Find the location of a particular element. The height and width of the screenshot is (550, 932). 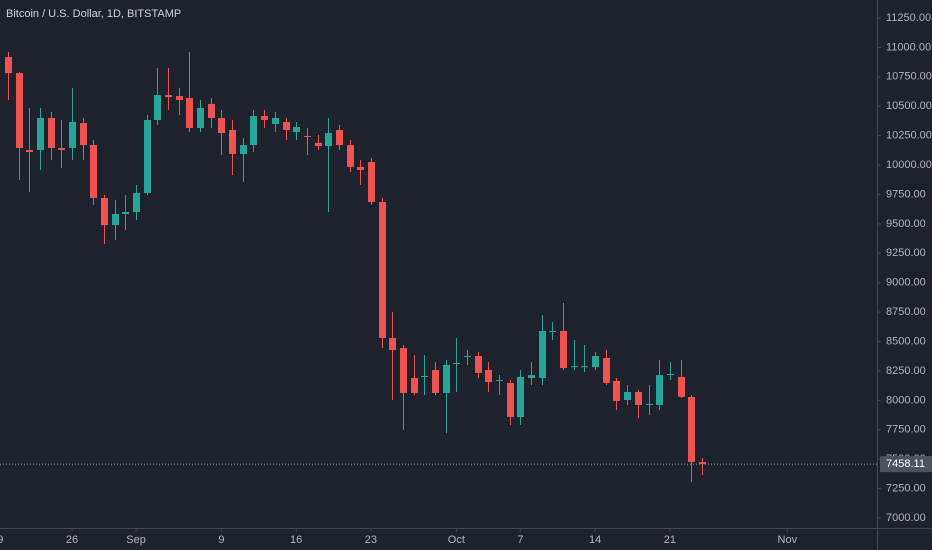

x-tick-label: 14 is located at coordinates (595, 540).